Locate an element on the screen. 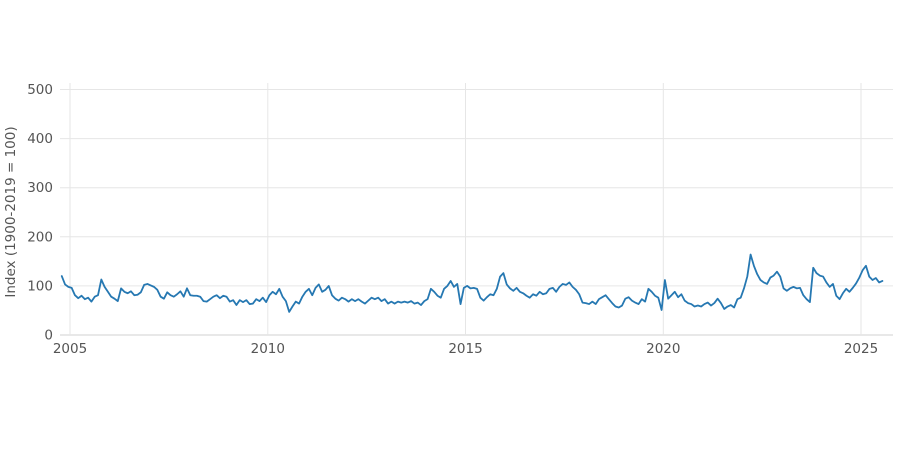 The height and width of the screenshot is (450, 903). index-line-series is located at coordinates (472, 283).